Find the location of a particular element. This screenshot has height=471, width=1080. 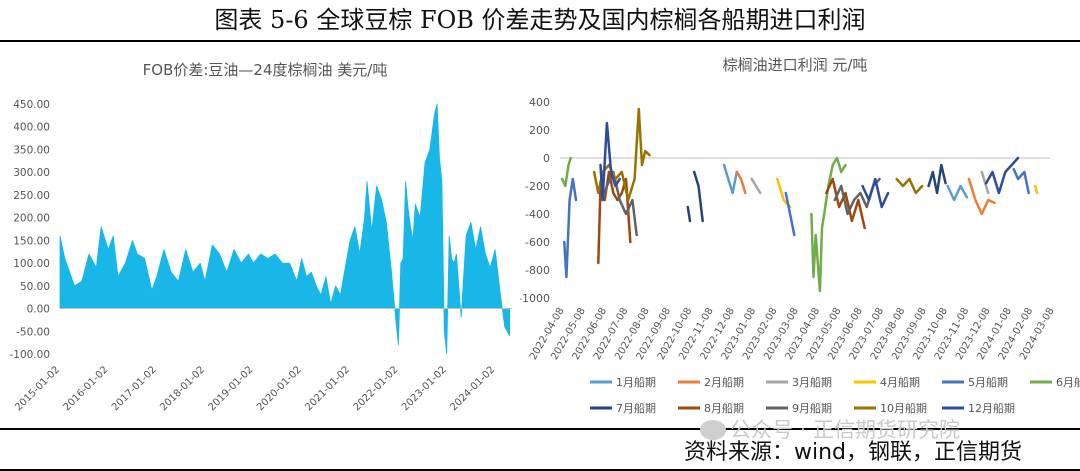

y-tick-label: -600 is located at coordinates (537, 242).